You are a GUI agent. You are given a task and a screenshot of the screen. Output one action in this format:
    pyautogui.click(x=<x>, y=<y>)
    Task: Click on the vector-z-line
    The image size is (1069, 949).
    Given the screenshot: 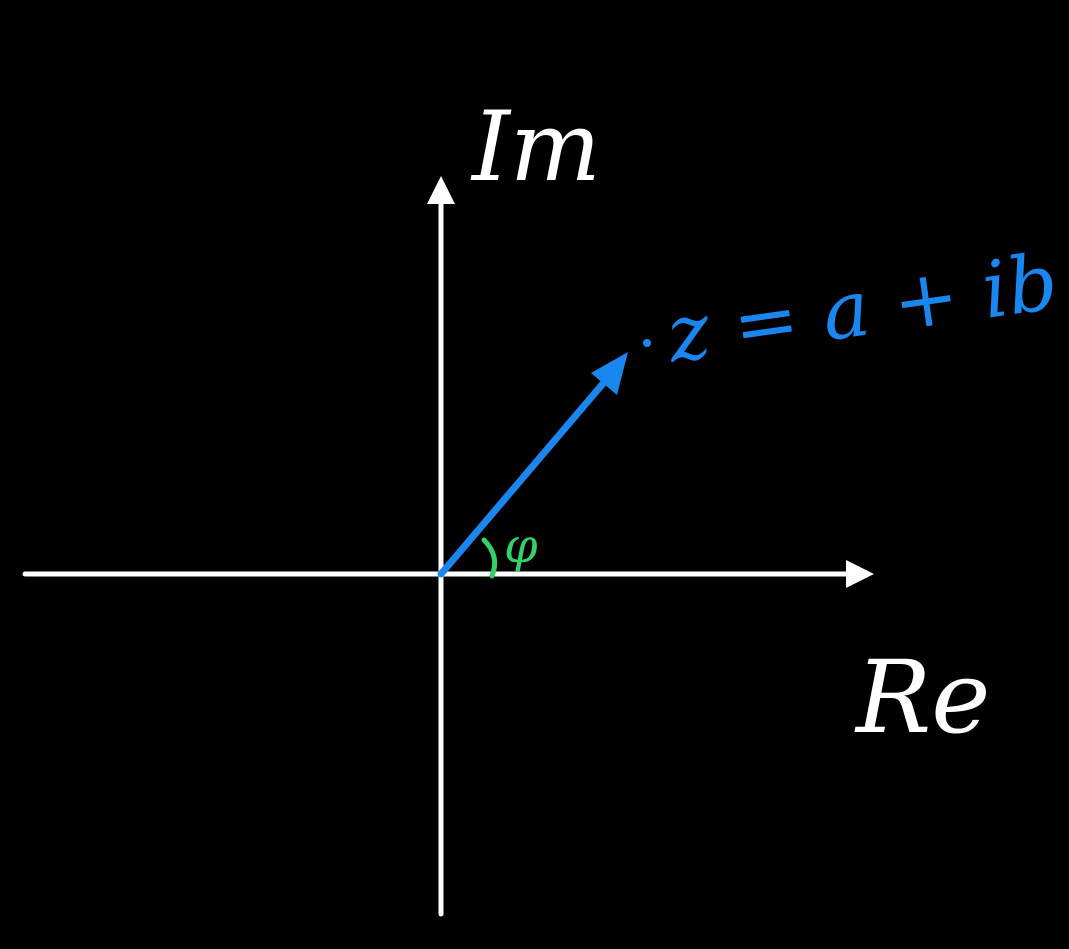 What is the action you would take?
    pyautogui.click(x=523, y=477)
    